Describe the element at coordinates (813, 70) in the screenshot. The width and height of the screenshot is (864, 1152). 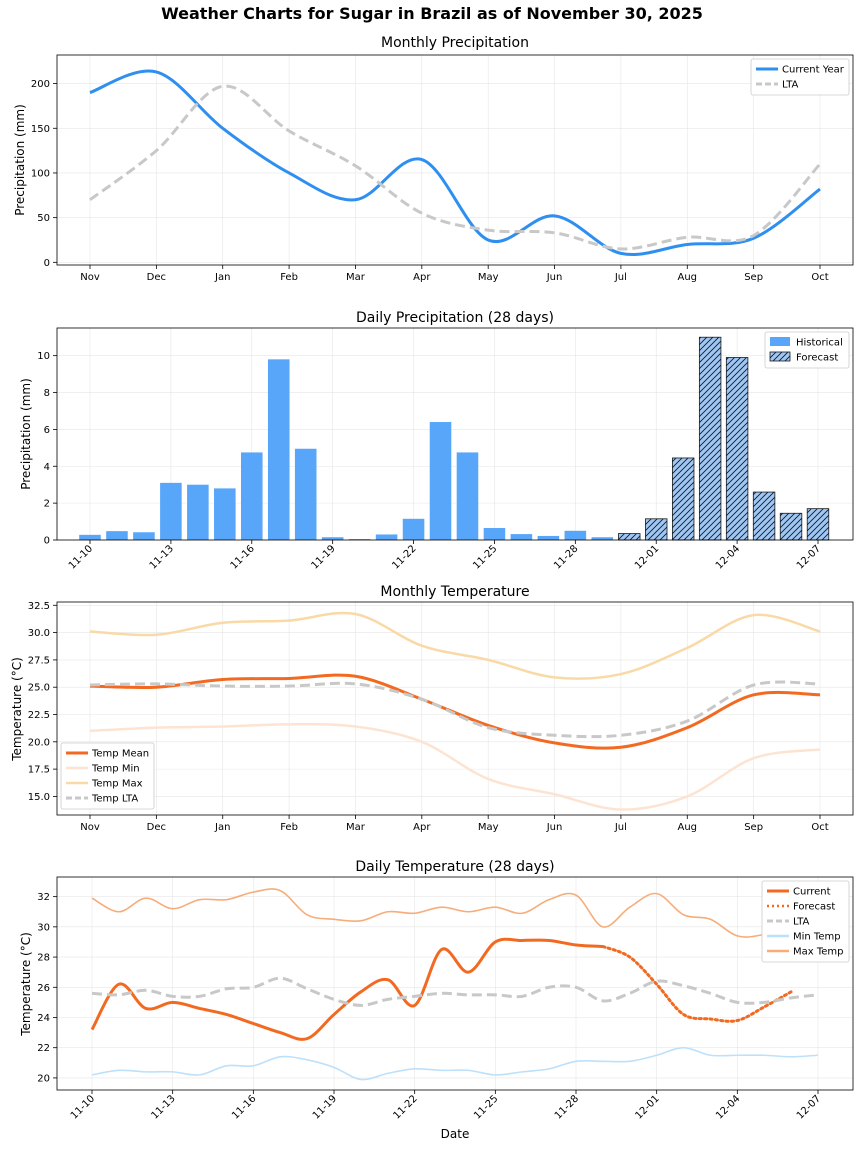
I see `chart1-legend-label: Current Year` at that location.